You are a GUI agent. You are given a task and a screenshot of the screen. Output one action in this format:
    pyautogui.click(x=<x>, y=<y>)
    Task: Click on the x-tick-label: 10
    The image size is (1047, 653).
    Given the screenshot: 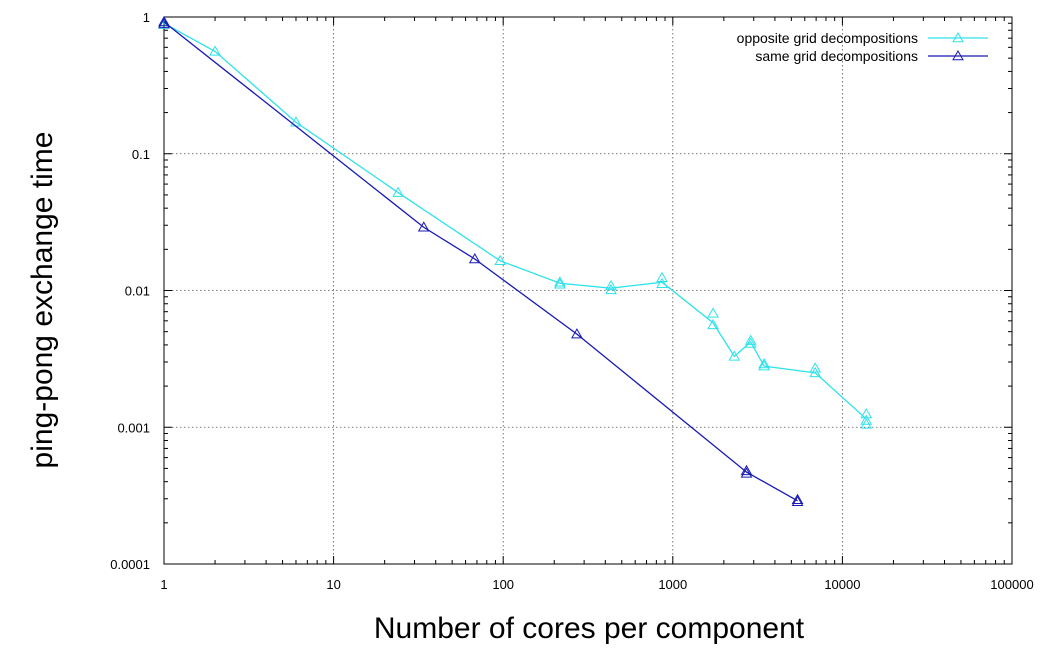 What is the action you would take?
    pyautogui.click(x=333, y=584)
    